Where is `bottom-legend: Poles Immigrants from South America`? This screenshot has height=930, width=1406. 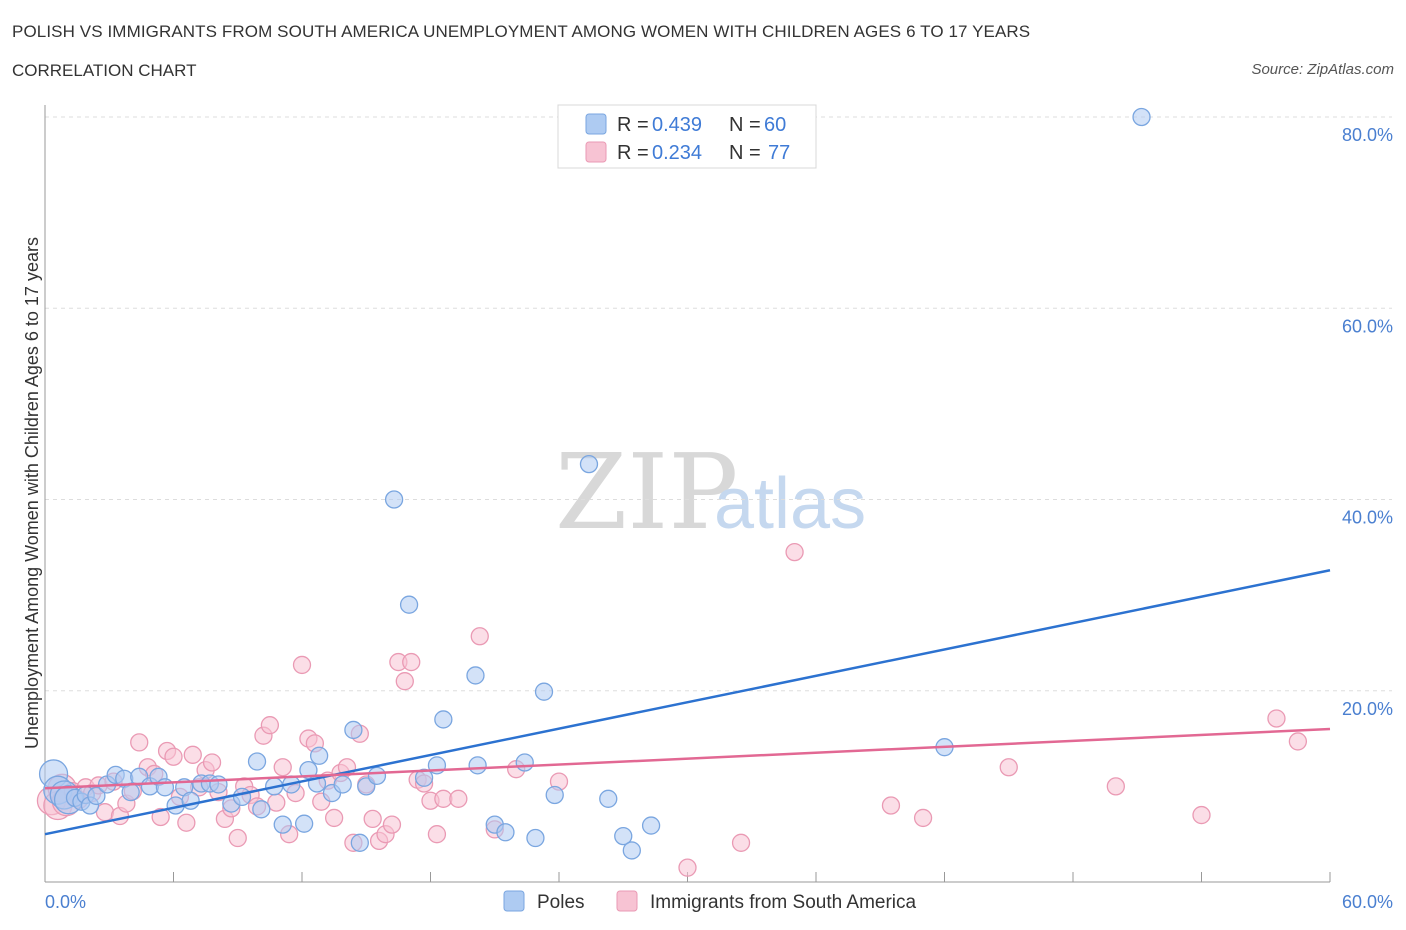
bottom-legend: Poles Immigrants from South America is located at coordinates (710, 901).